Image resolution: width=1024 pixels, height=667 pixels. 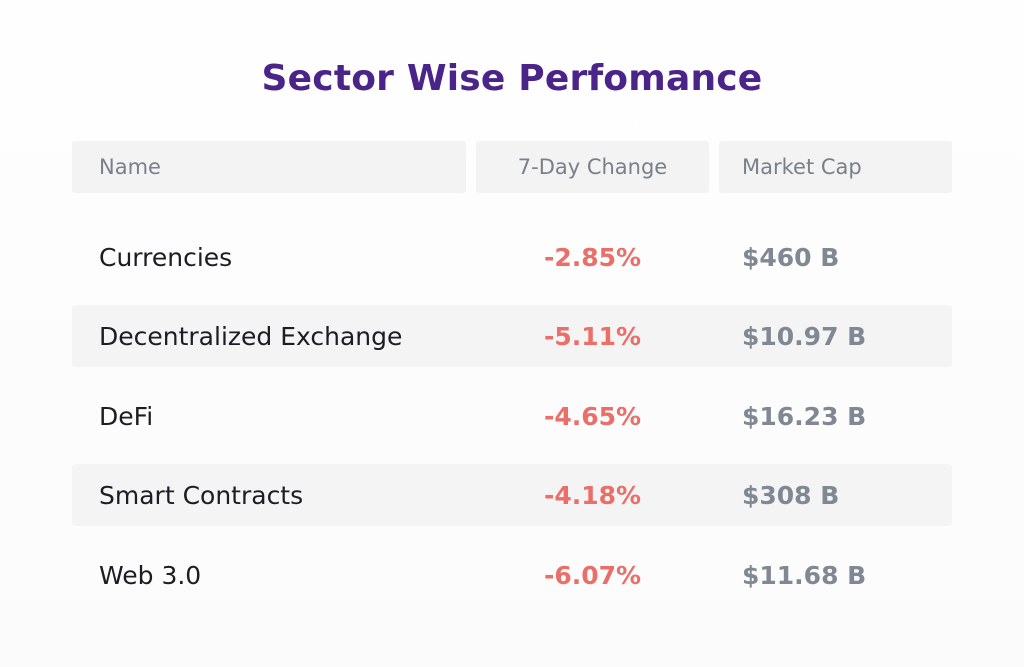 I want to click on page-title: Sector Wise Perfomance, so click(x=512, y=78).